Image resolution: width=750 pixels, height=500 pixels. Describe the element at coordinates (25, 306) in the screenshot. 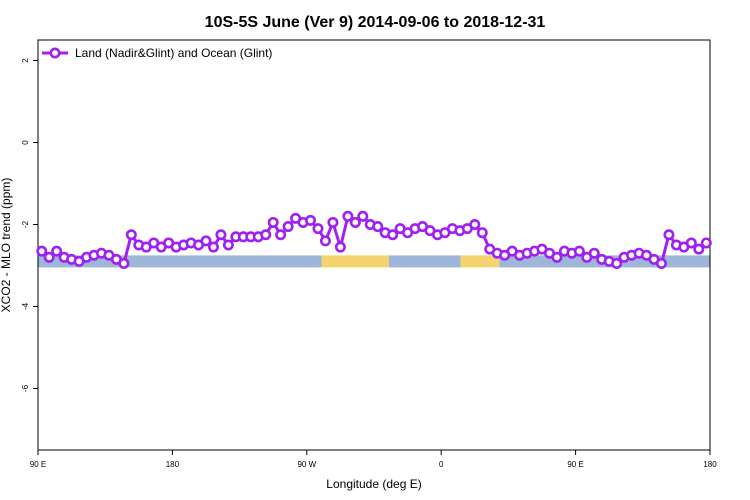

I see `y-tick-label: -4` at that location.